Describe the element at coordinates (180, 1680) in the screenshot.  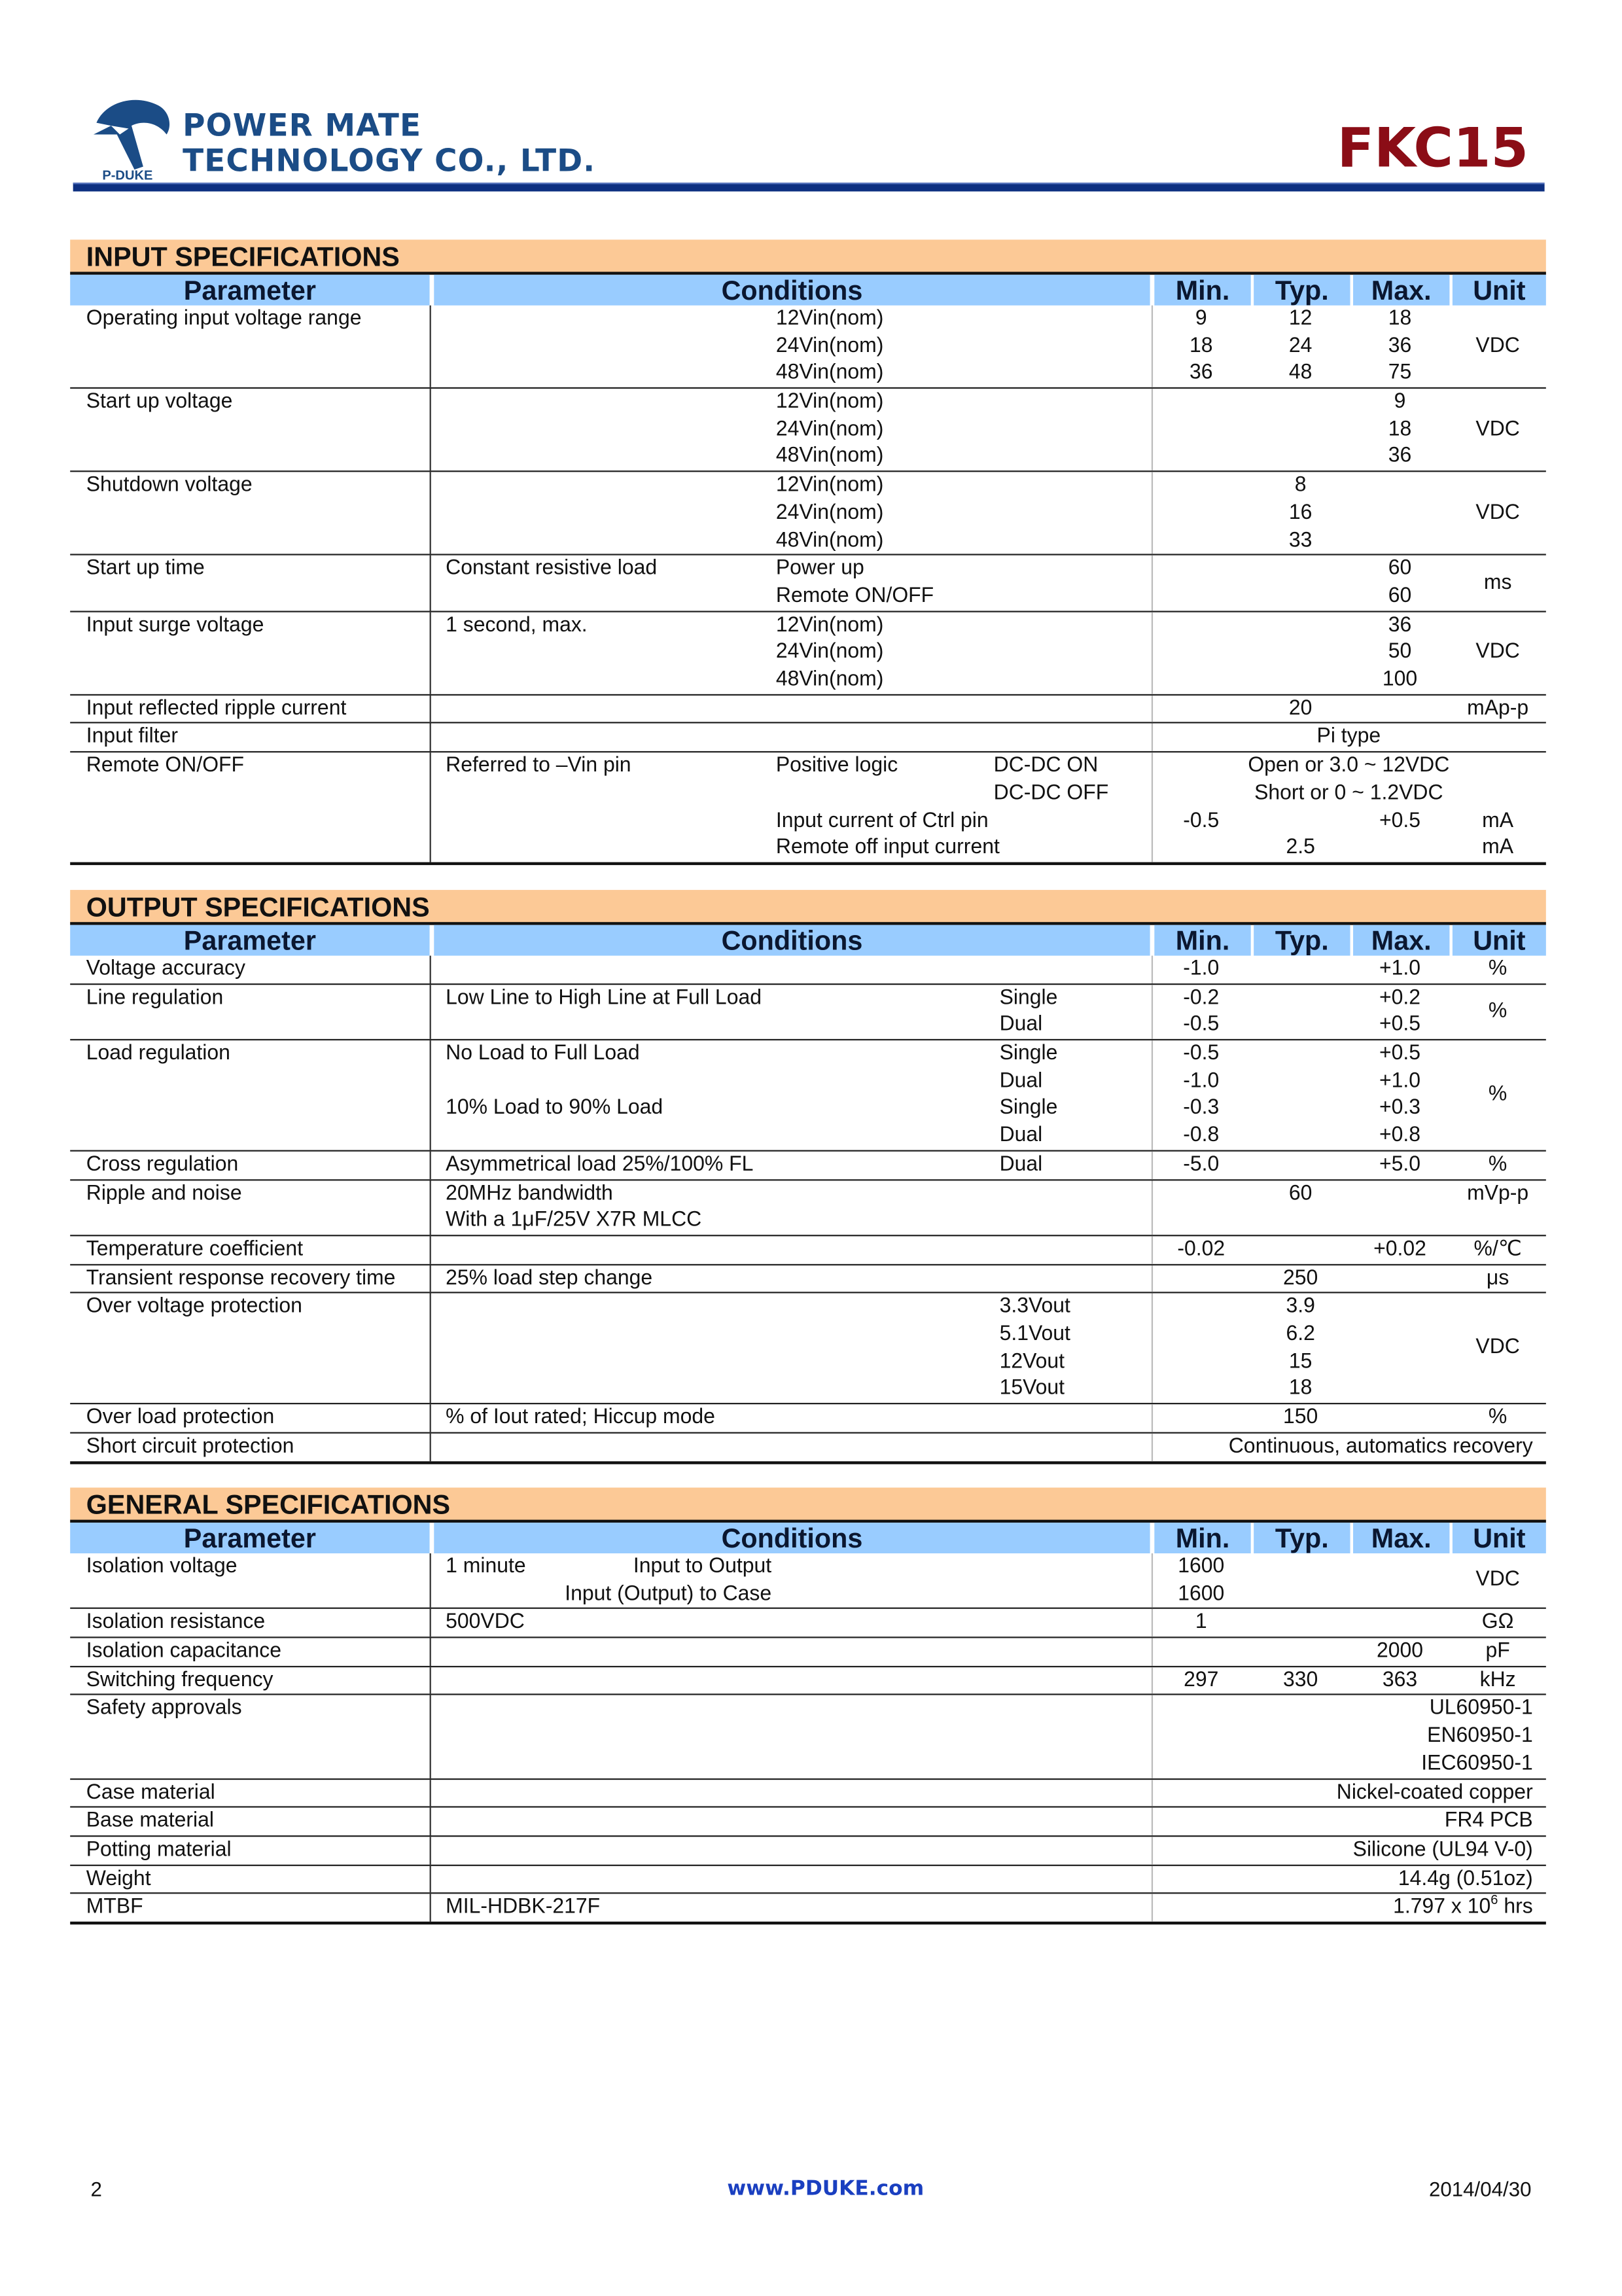
I see `parameter-name: Switching frequency` at that location.